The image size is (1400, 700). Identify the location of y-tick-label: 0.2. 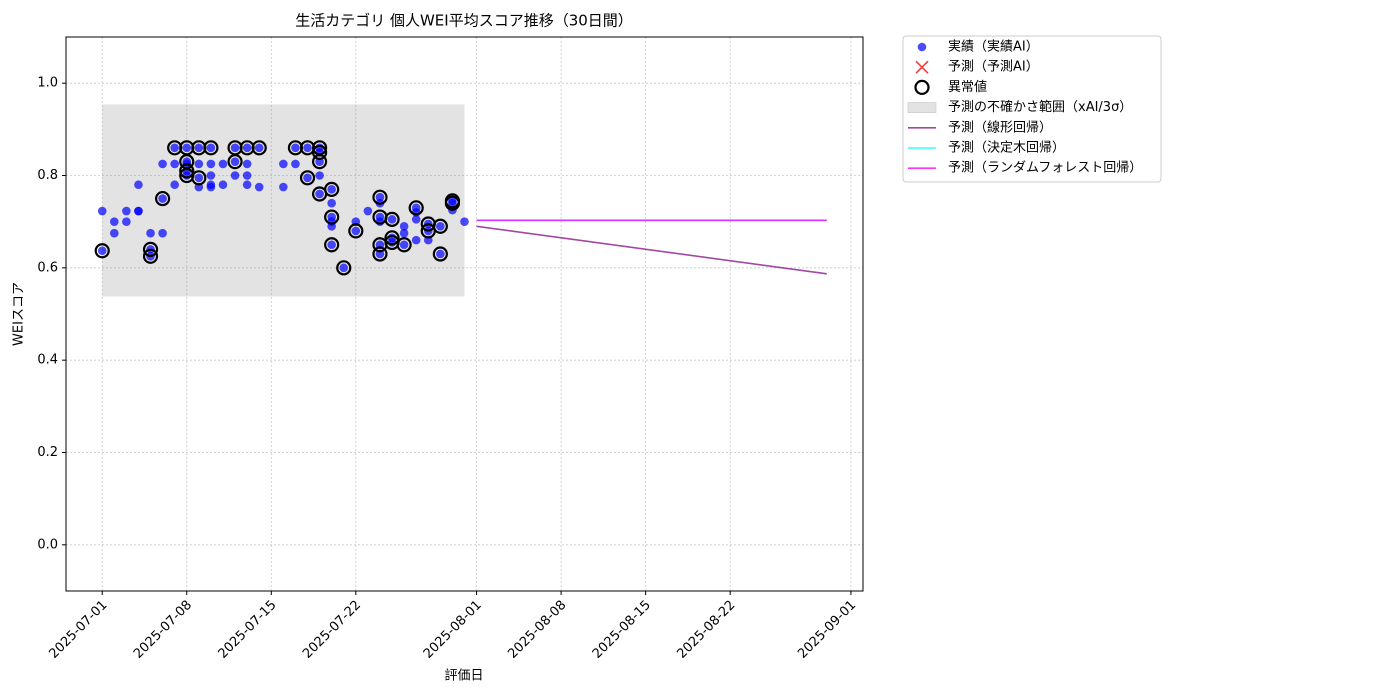
(47, 452).